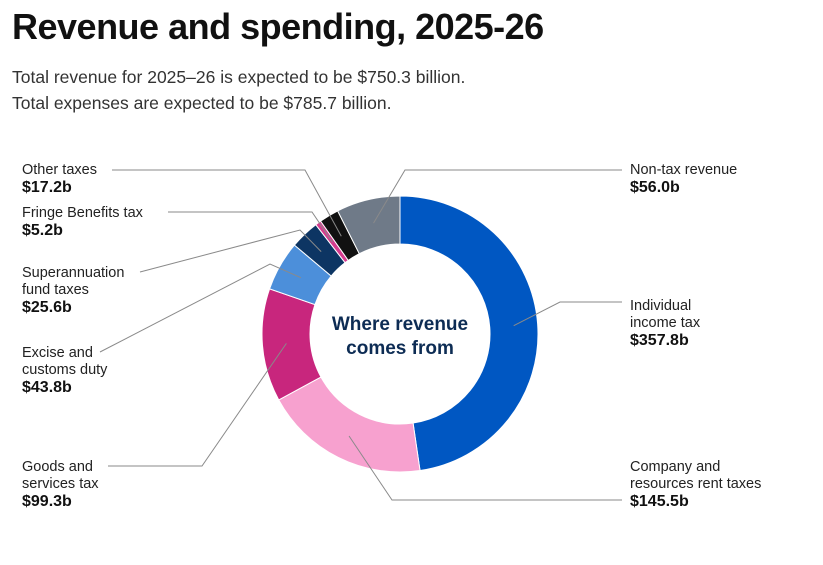  I want to click on label-excise-and-customs-duty: Excise and customs duty $43.8b, so click(65, 370).